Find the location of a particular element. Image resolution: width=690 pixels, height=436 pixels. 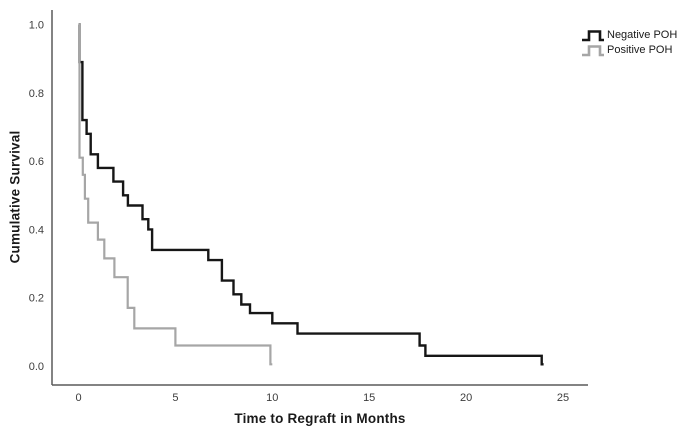

y-tick-label: 0.0 is located at coordinates (36, 367).